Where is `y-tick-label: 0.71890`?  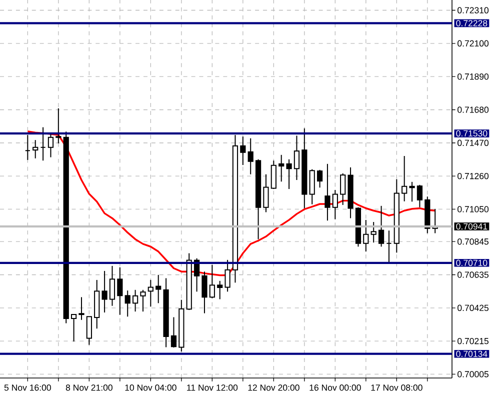 y-tick-label: 0.71890 is located at coordinates (473, 76).